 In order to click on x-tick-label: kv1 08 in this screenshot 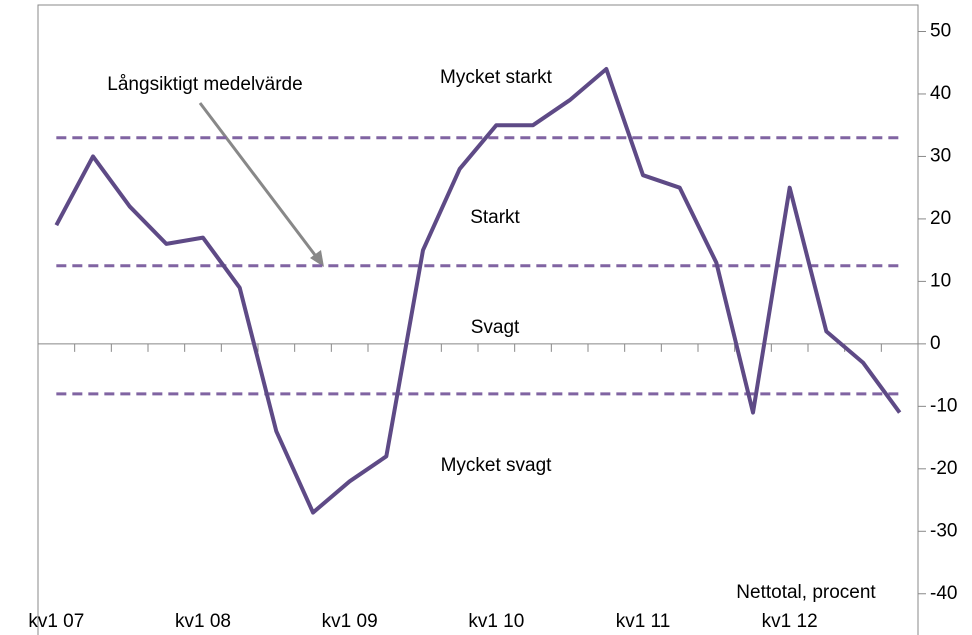, I will do `click(203, 621)`.